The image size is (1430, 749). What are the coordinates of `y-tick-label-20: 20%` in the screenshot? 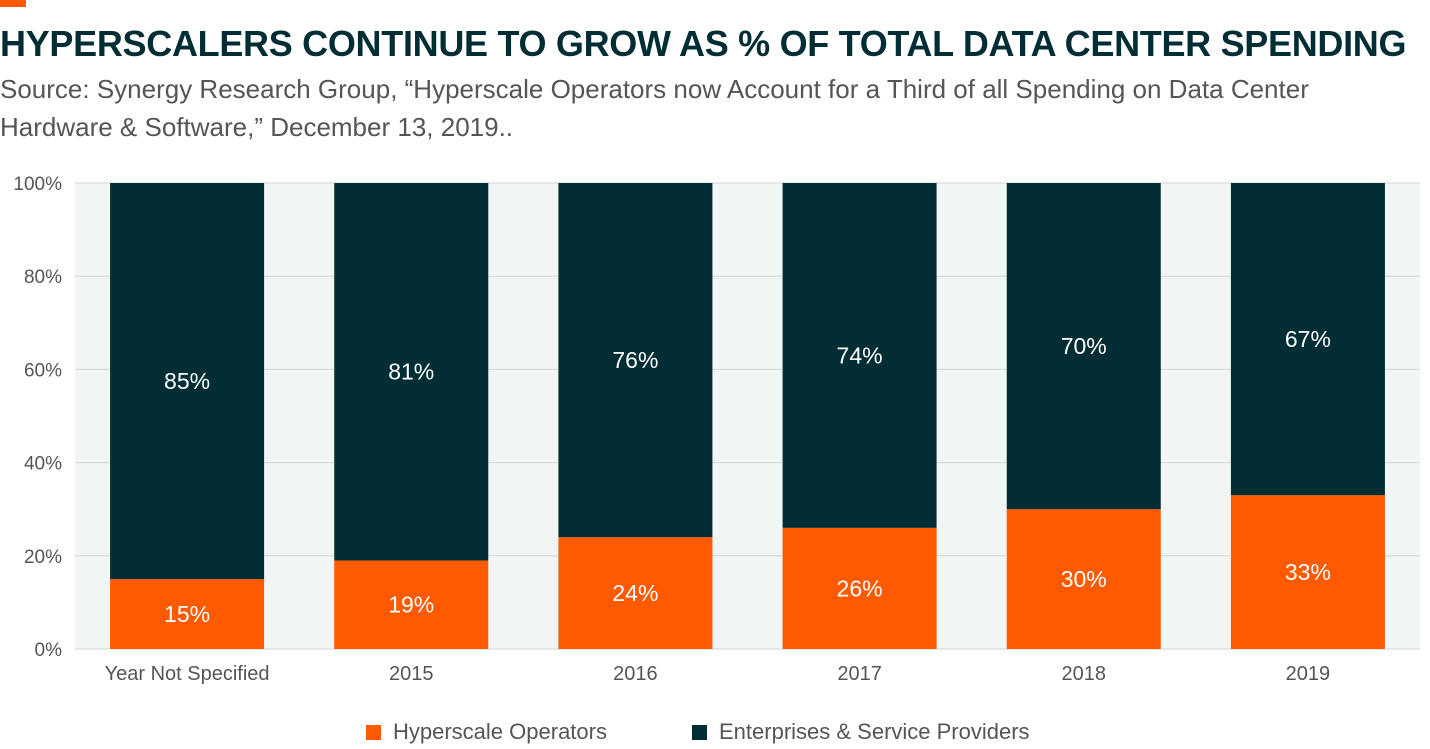 It's located at (43, 557).